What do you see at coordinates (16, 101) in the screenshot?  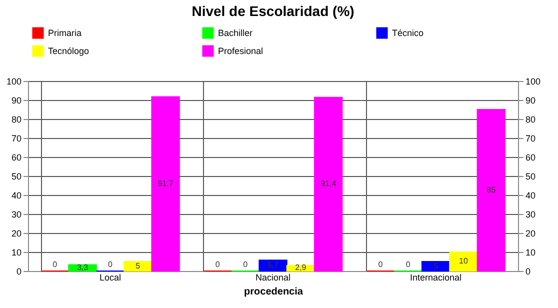 I see `y-tick-label: 90` at bounding box center [16, 101].